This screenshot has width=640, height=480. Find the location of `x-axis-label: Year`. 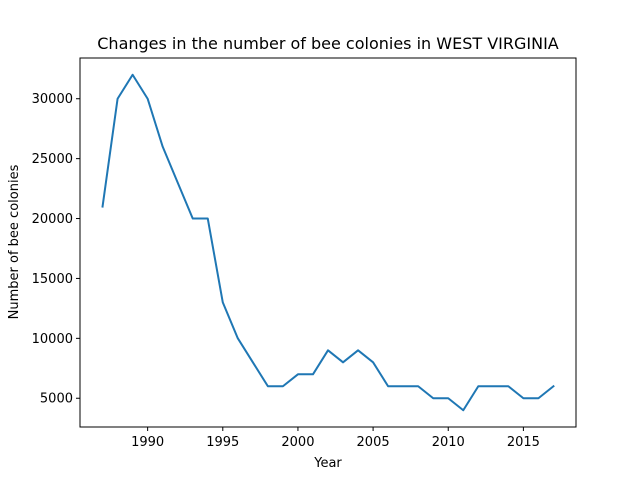

x-axis-label: Year is located at coordinates (327, 463).